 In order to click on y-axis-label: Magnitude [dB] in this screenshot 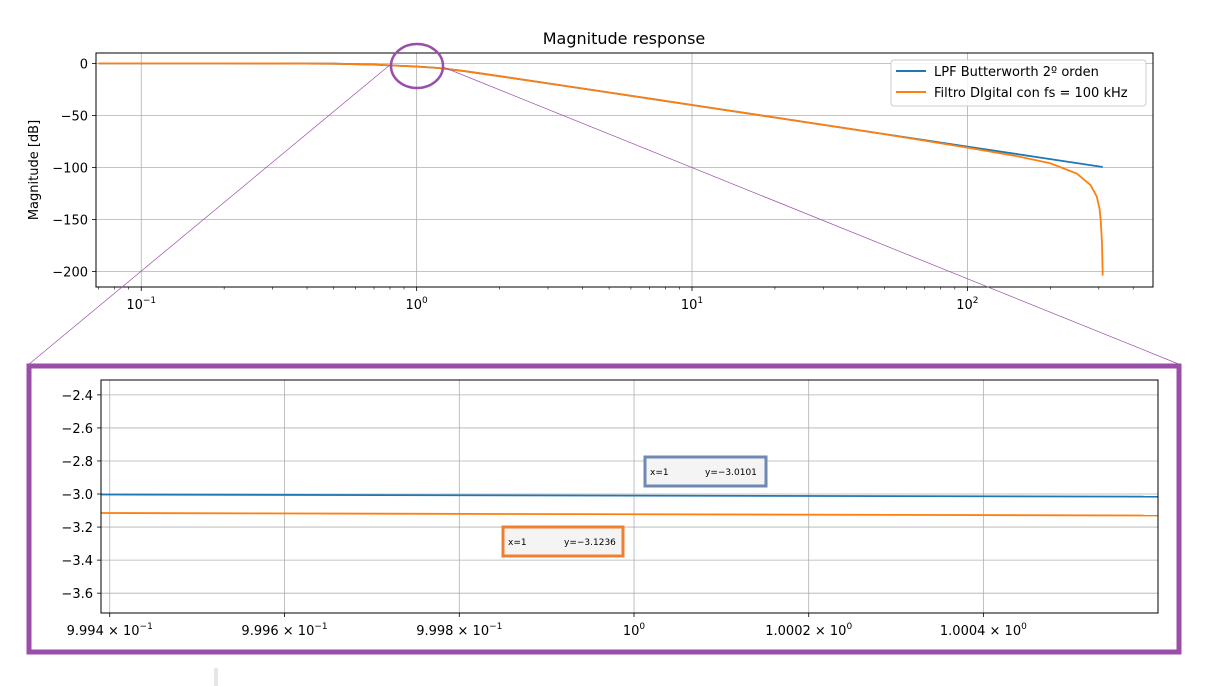, I will do `click(34, 170)`.